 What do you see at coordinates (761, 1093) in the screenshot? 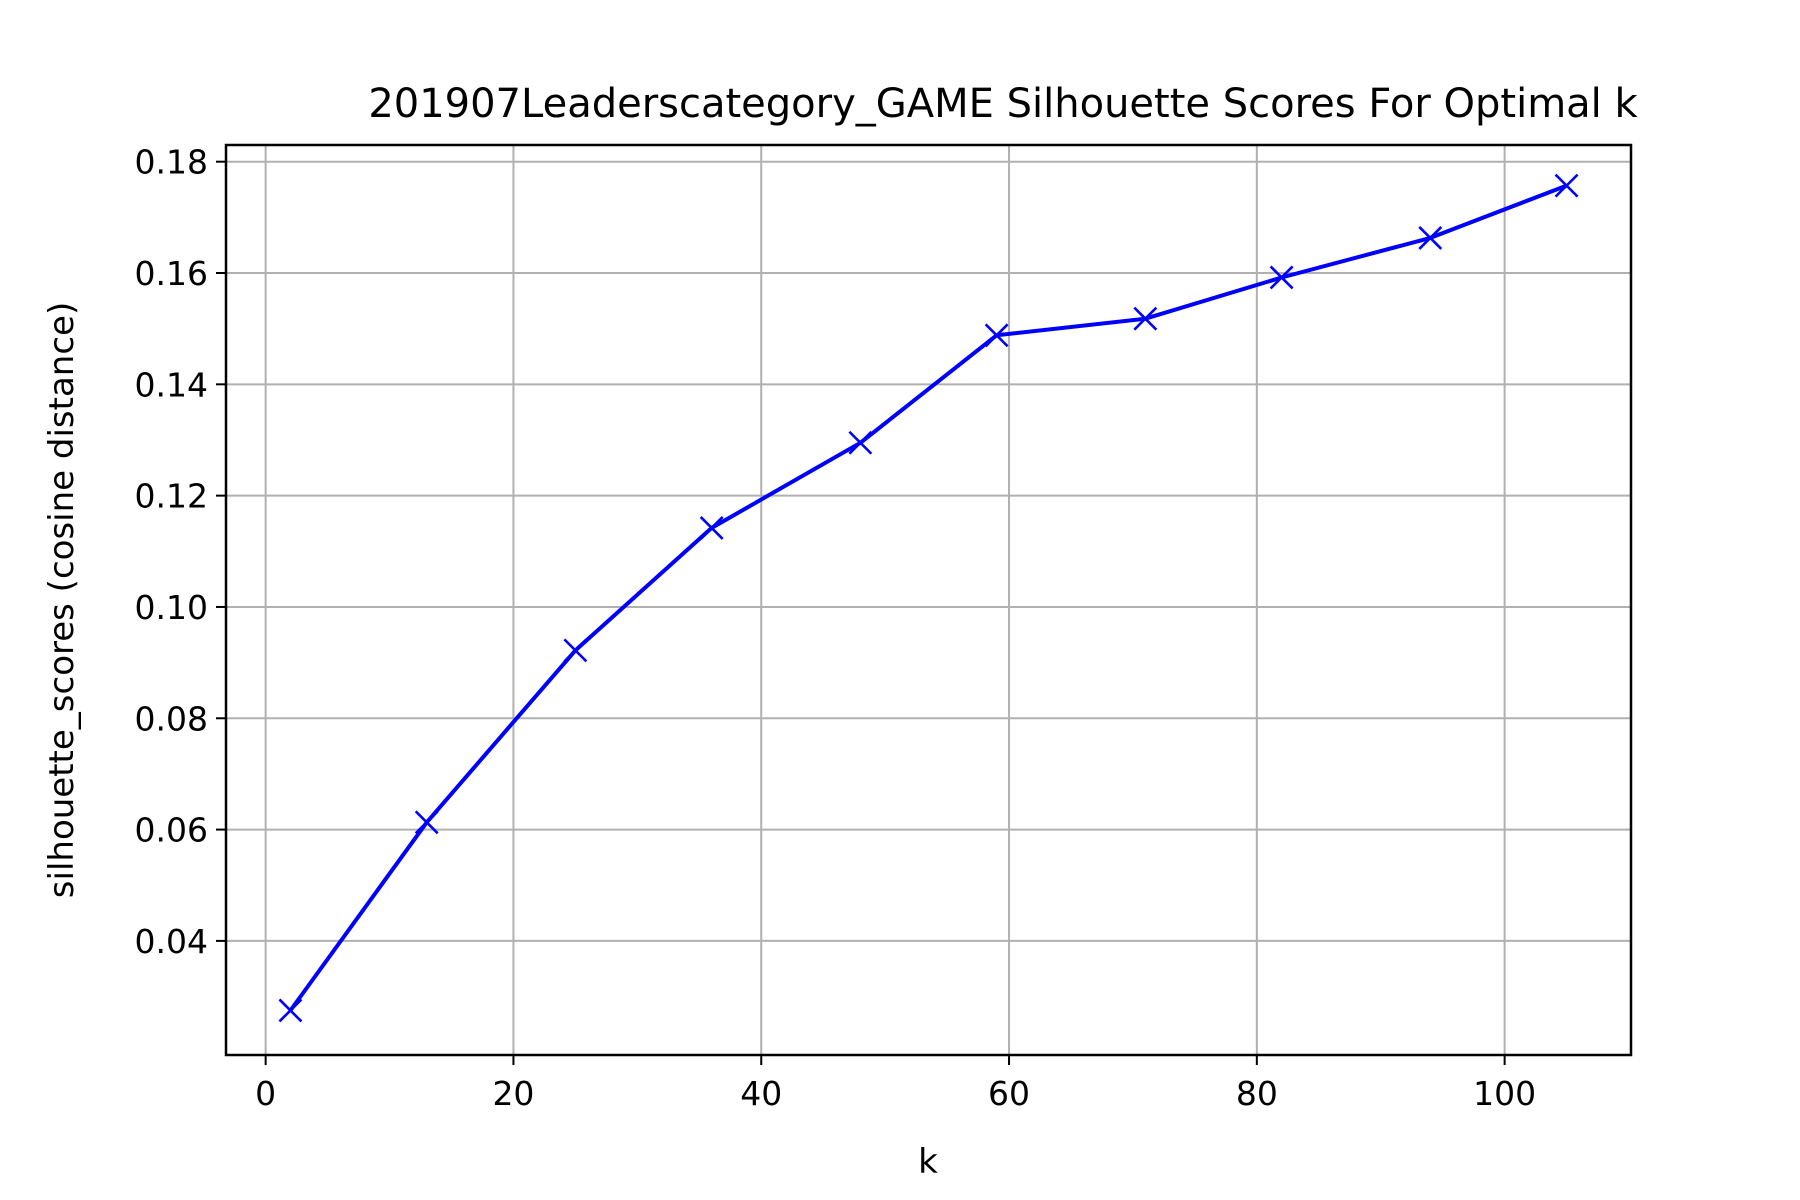
I see `x-tick-label: 40` at bounding box center [761, 1093].